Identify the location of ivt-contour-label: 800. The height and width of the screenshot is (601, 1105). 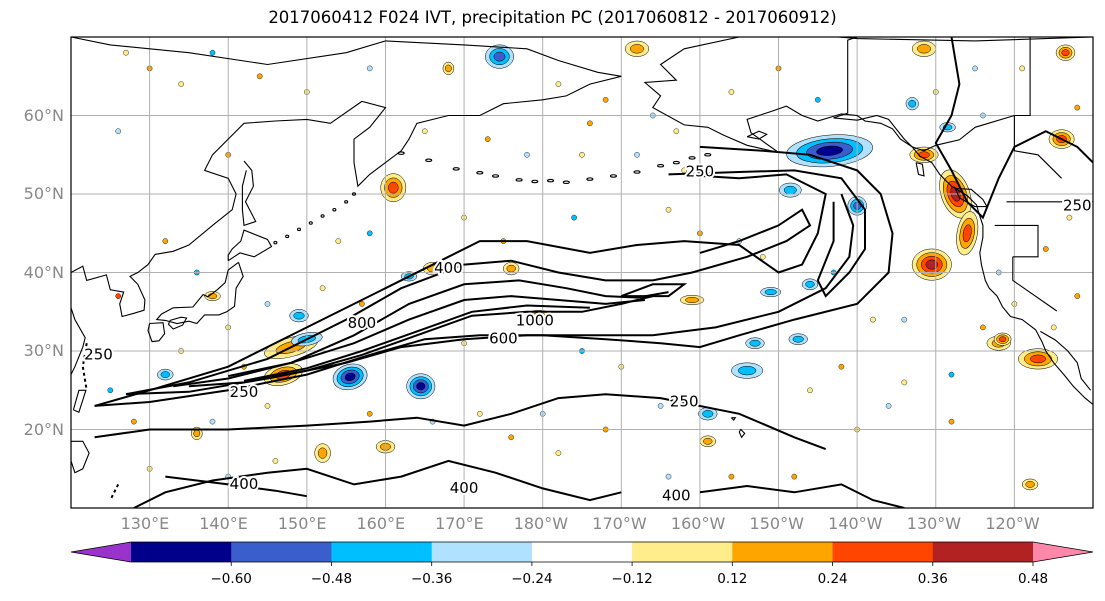
(362, 323).